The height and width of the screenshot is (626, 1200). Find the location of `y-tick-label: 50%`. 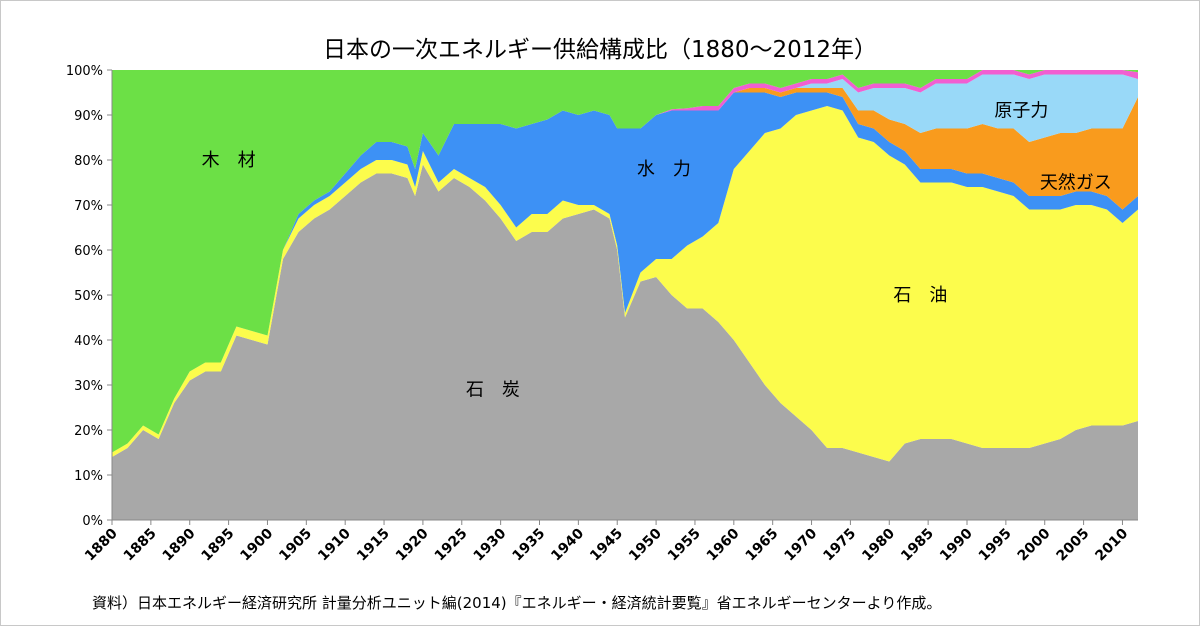

y-tick-label: 50% is located at coordinates (88, 296).